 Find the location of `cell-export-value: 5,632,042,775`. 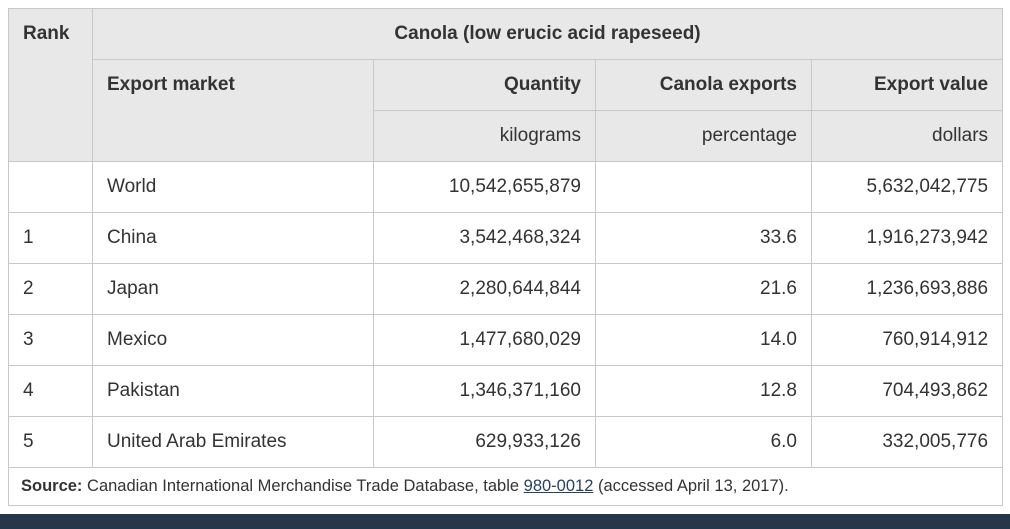

cell-export-value: 5,632,042,775 is located at coordinates (907, 187).